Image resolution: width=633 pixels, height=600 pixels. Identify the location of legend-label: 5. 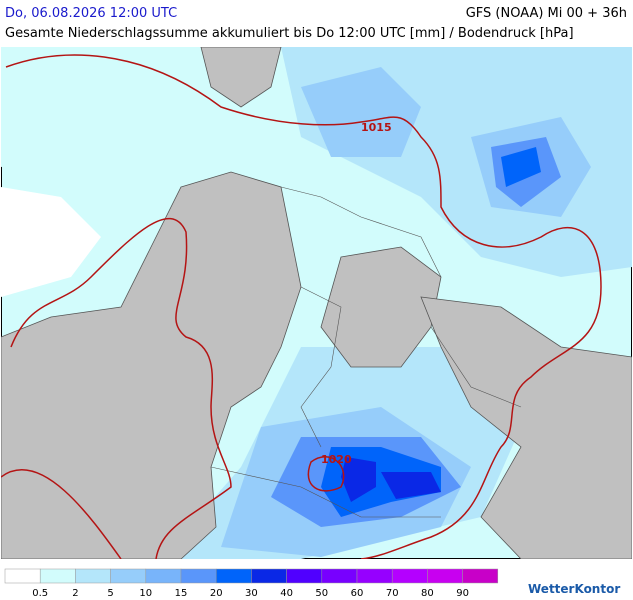
(110, 593).